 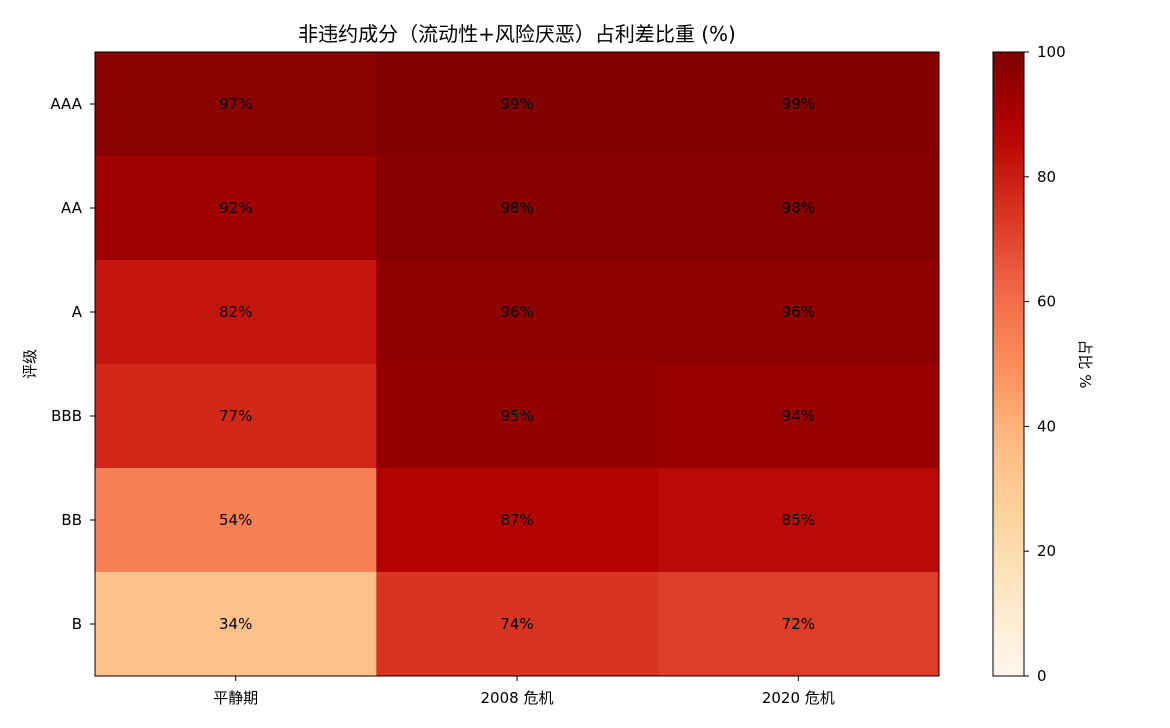 I want to click on cell-value-label: 92%, so click(x=235, y=208).